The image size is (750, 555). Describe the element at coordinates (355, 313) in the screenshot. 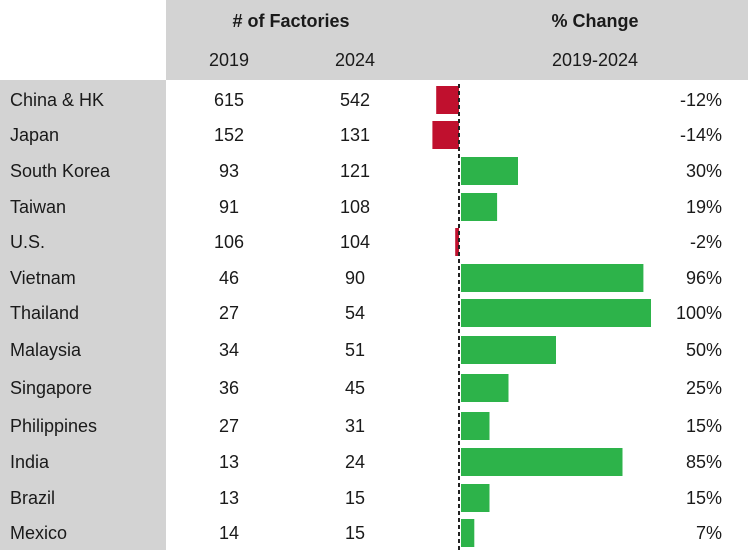

I see `value-2024: 54` at that location.